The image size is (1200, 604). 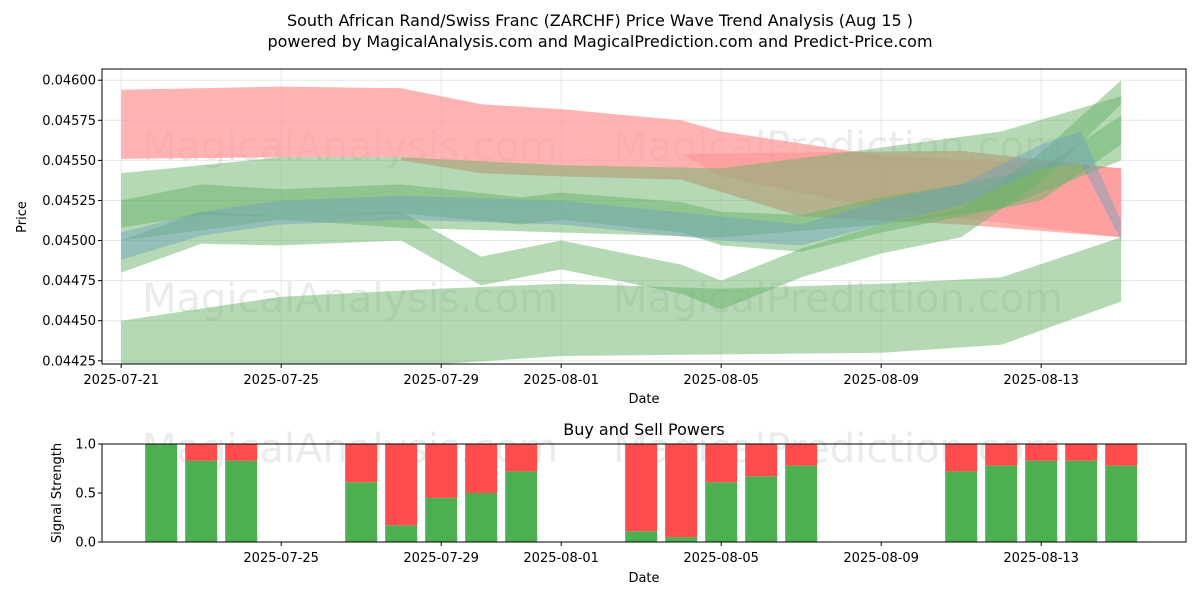 What do you see at coordinates (69, 81) in the screenshot?
I see `y-tick-label: 0.04600` at bounding box center [69, 81].